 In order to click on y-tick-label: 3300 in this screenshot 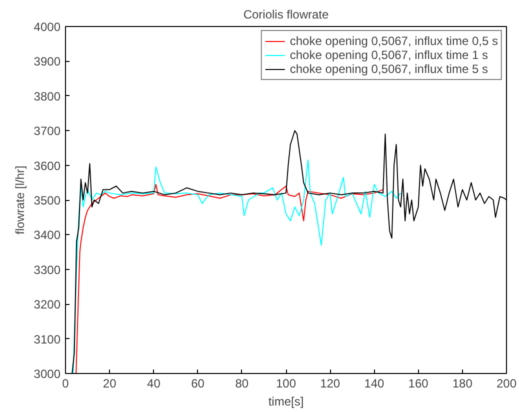, I will do `click(47, 269)`.